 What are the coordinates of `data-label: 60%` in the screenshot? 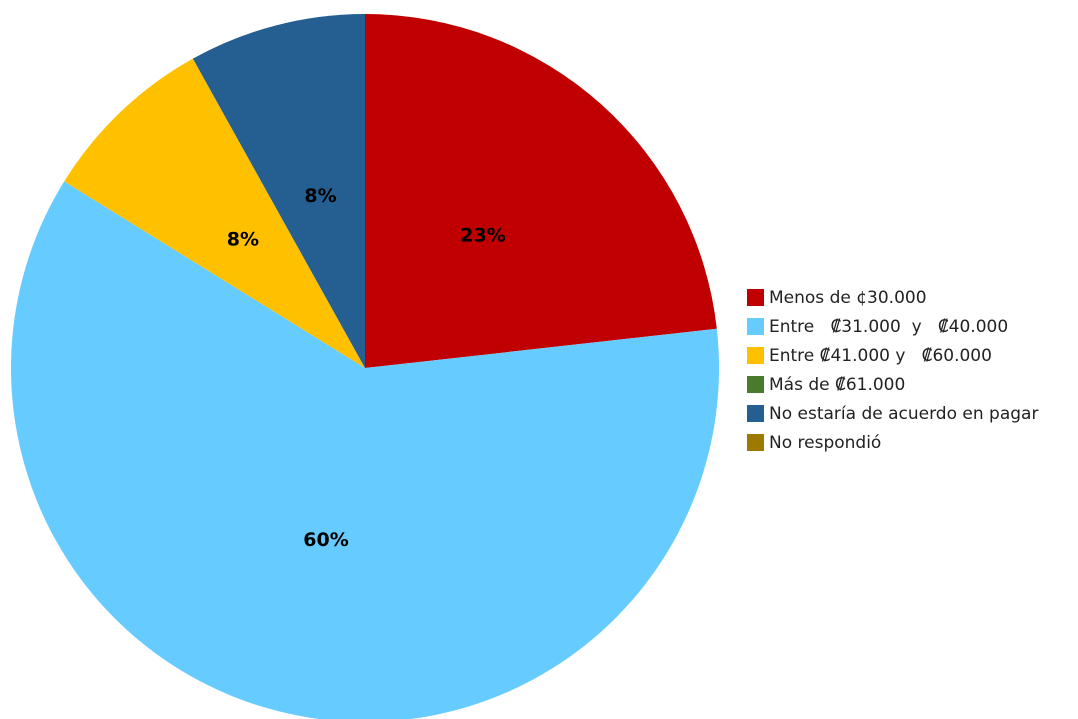 It's located at (325, 540).